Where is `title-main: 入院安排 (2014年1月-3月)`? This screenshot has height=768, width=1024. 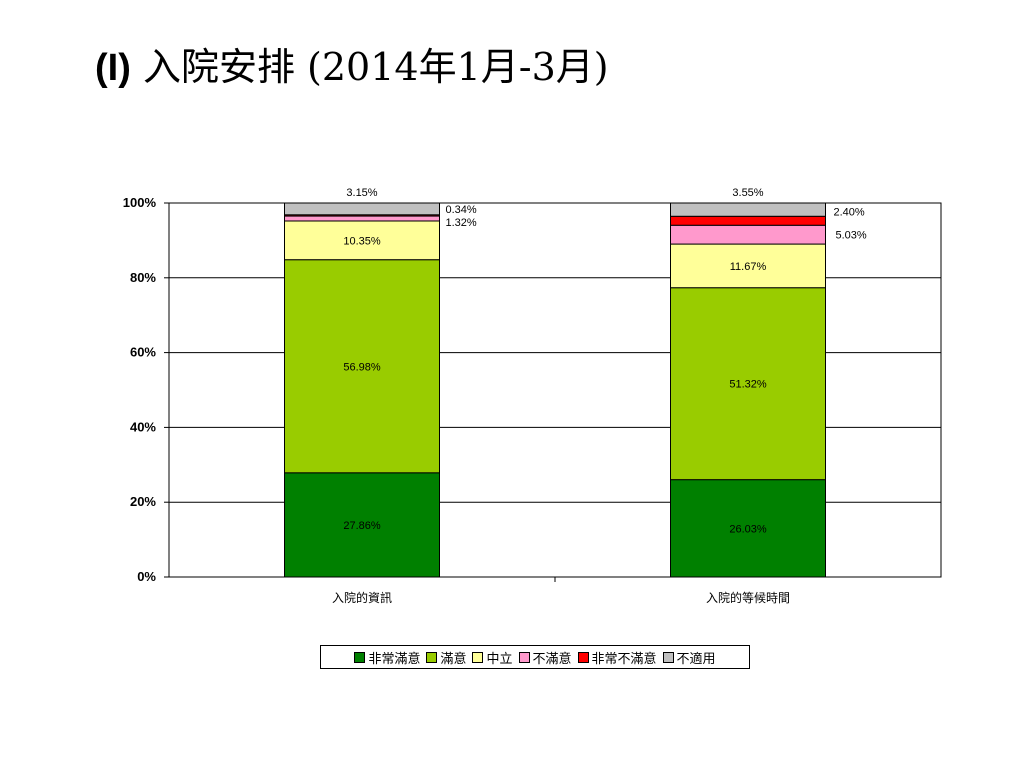 title-main: 入院安排 (2014年1月-3月) is located at coordinates (375, 67).